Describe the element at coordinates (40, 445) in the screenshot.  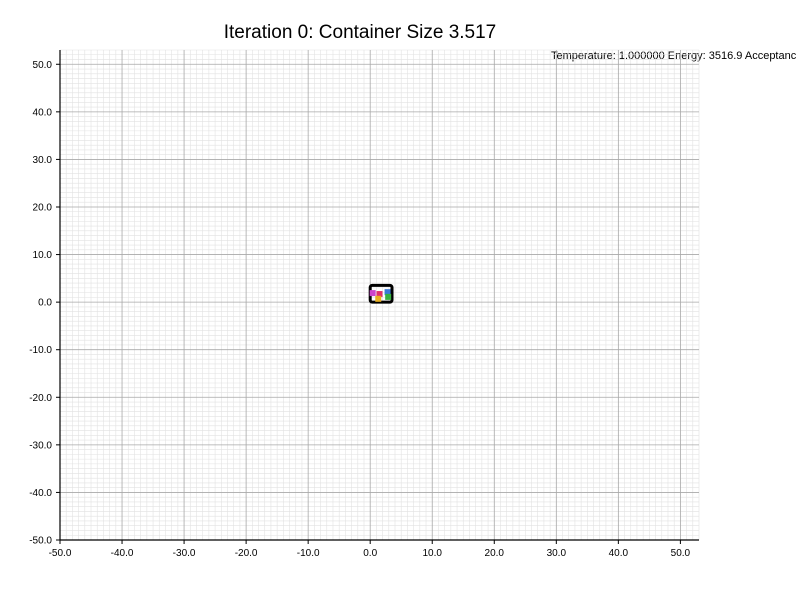
I see `y-tick-label: -30.0` at that location.